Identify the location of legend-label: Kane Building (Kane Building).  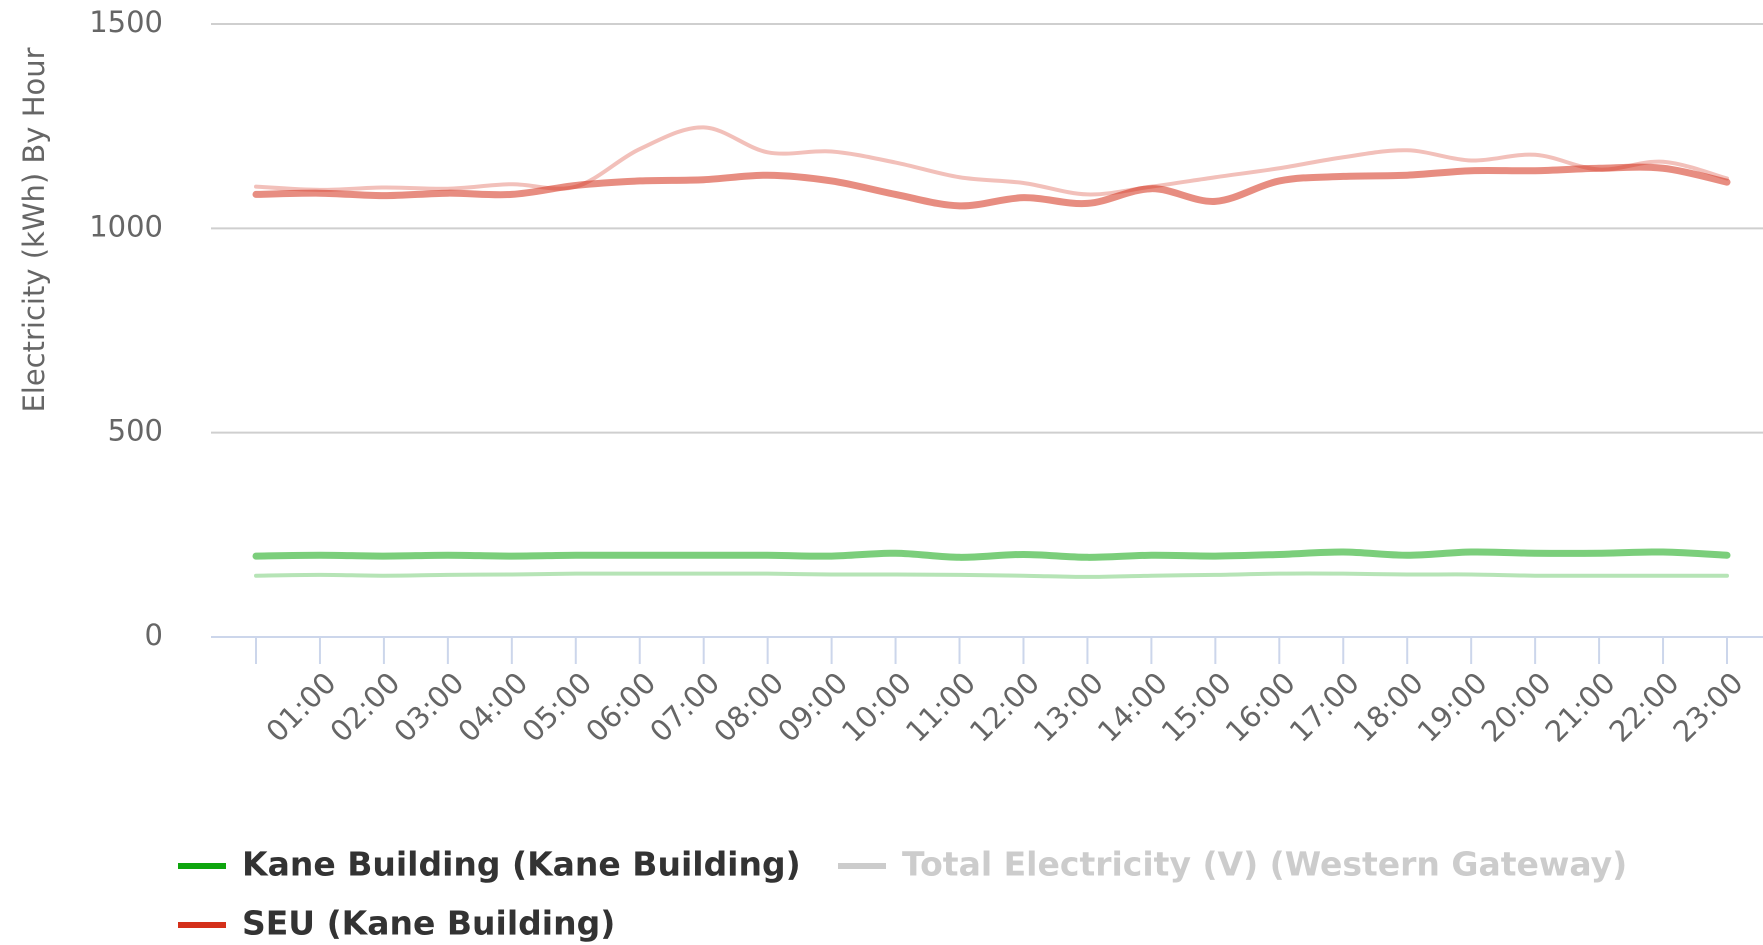
(521, 864).